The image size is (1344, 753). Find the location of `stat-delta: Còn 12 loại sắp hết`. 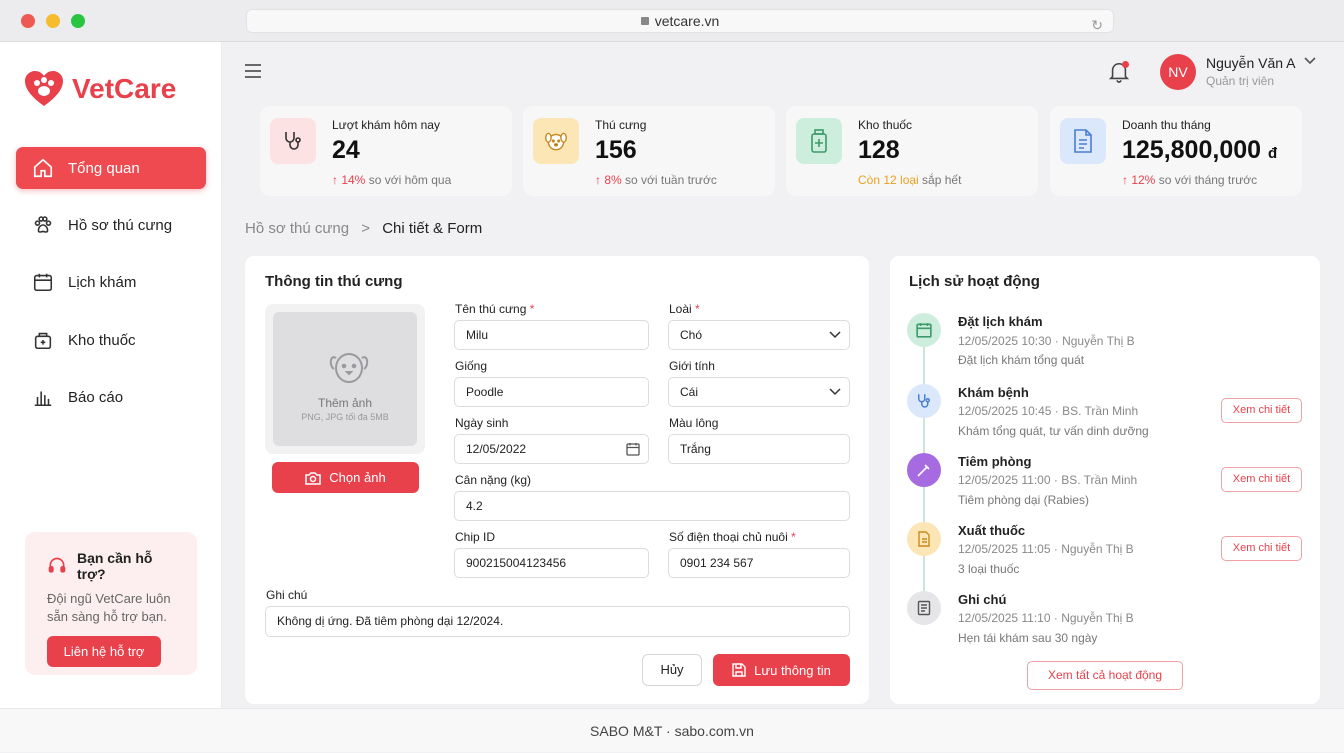

stat-delta: Còn 12 loại sắp hết is located at coordinates (909, 180).